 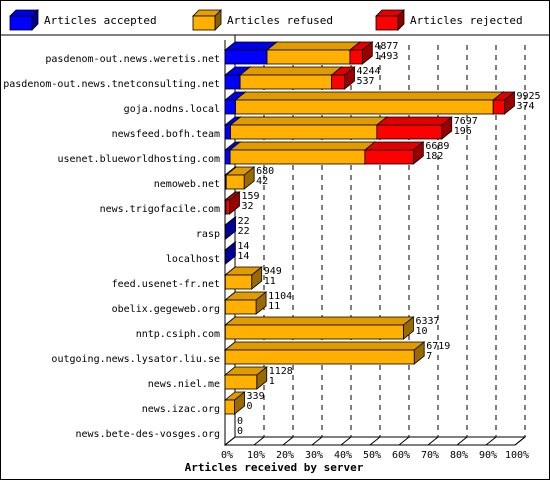 What do you see at coordinates (208, 234) in the screenshot?
I see `category-label: rasp` at bounding box center [208, 234].